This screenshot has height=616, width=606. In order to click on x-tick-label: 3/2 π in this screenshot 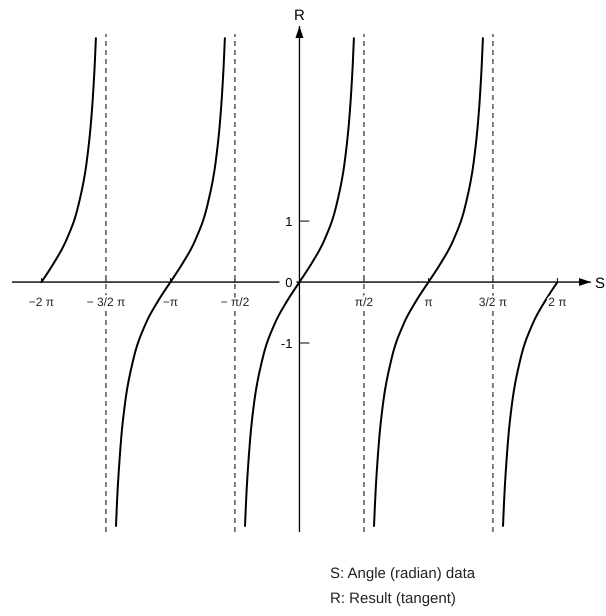, I will do `click(493, 302)`.